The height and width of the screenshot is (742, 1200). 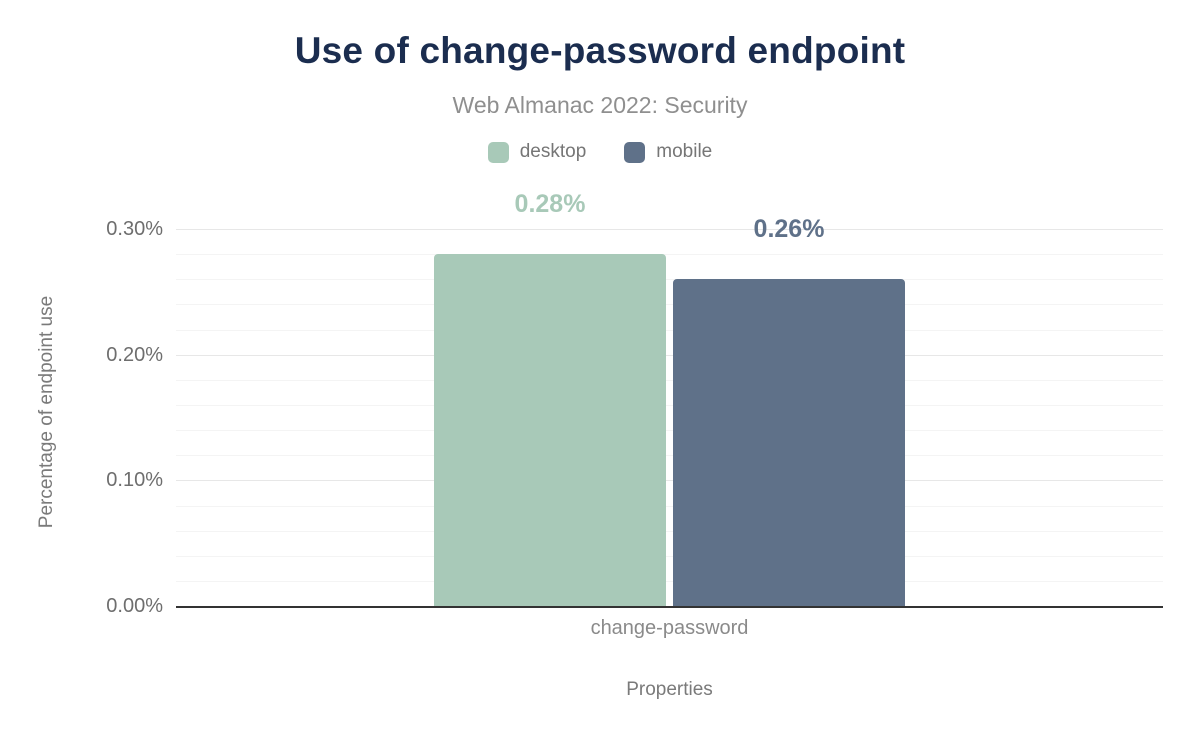 What do you see at coordinates (498, 152) in the screenshot?
I see `desktop-swatch-icon` at bounding box center [498, 152].